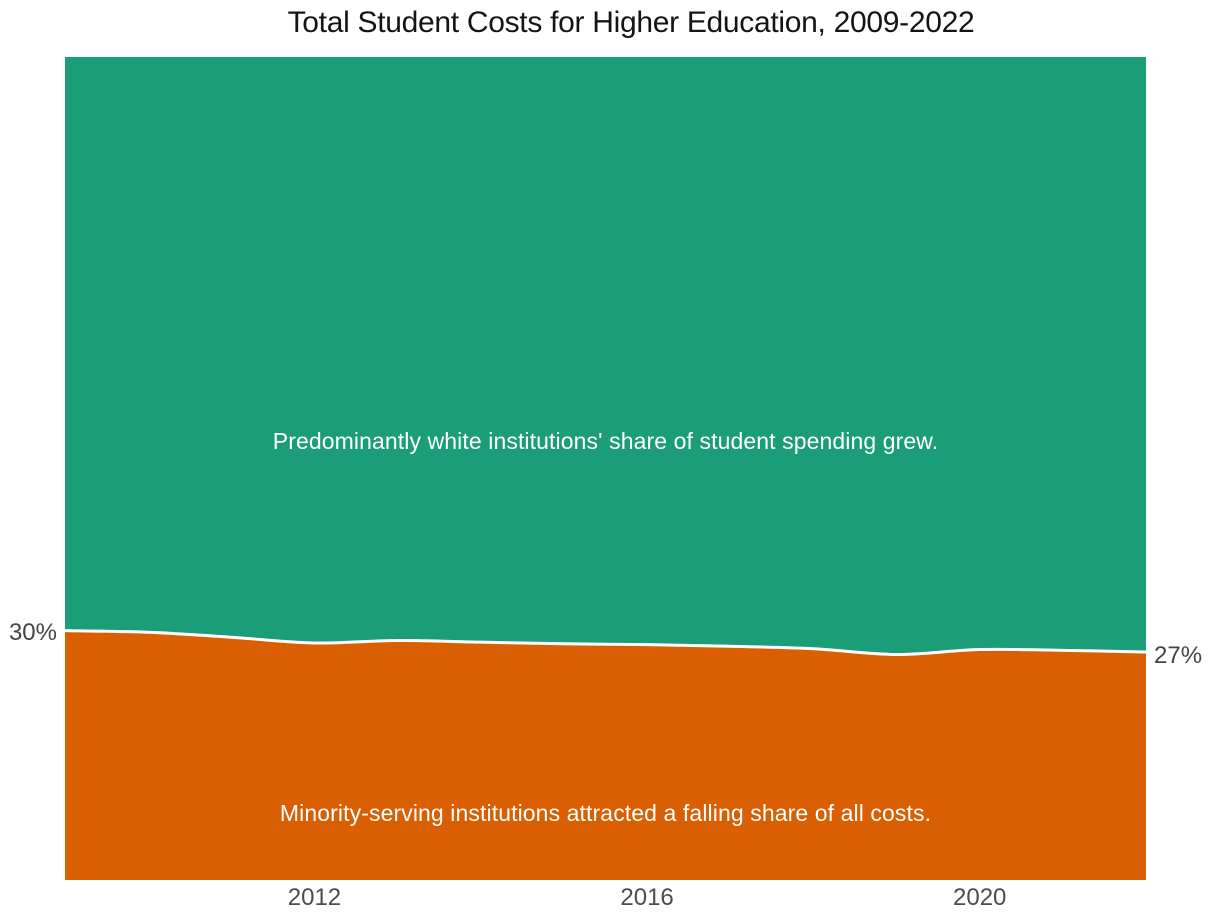 The height and width of the screenshot is (921, 1228). What do you see at coordinates (32, 632) in the screenshot?
I see `left-value-label: 30%` at bounding box center [32, 632].